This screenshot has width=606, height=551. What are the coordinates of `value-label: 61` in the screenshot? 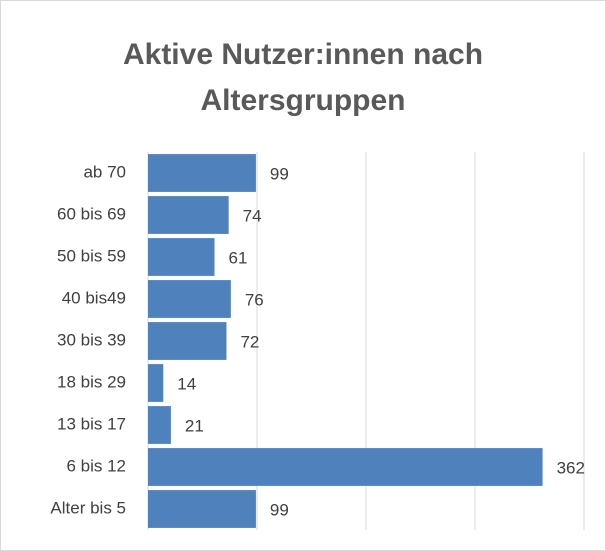 It's located at (237, 257).